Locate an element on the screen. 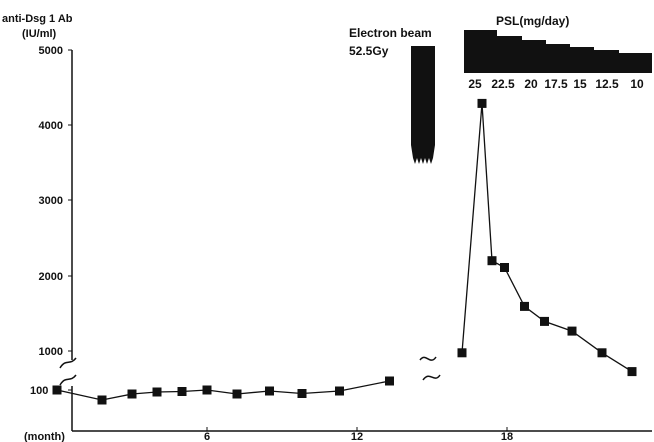 The height and width of the screenshot is (442, 654). y-axis-break-mark-upper is located at coordinates (68, 363).